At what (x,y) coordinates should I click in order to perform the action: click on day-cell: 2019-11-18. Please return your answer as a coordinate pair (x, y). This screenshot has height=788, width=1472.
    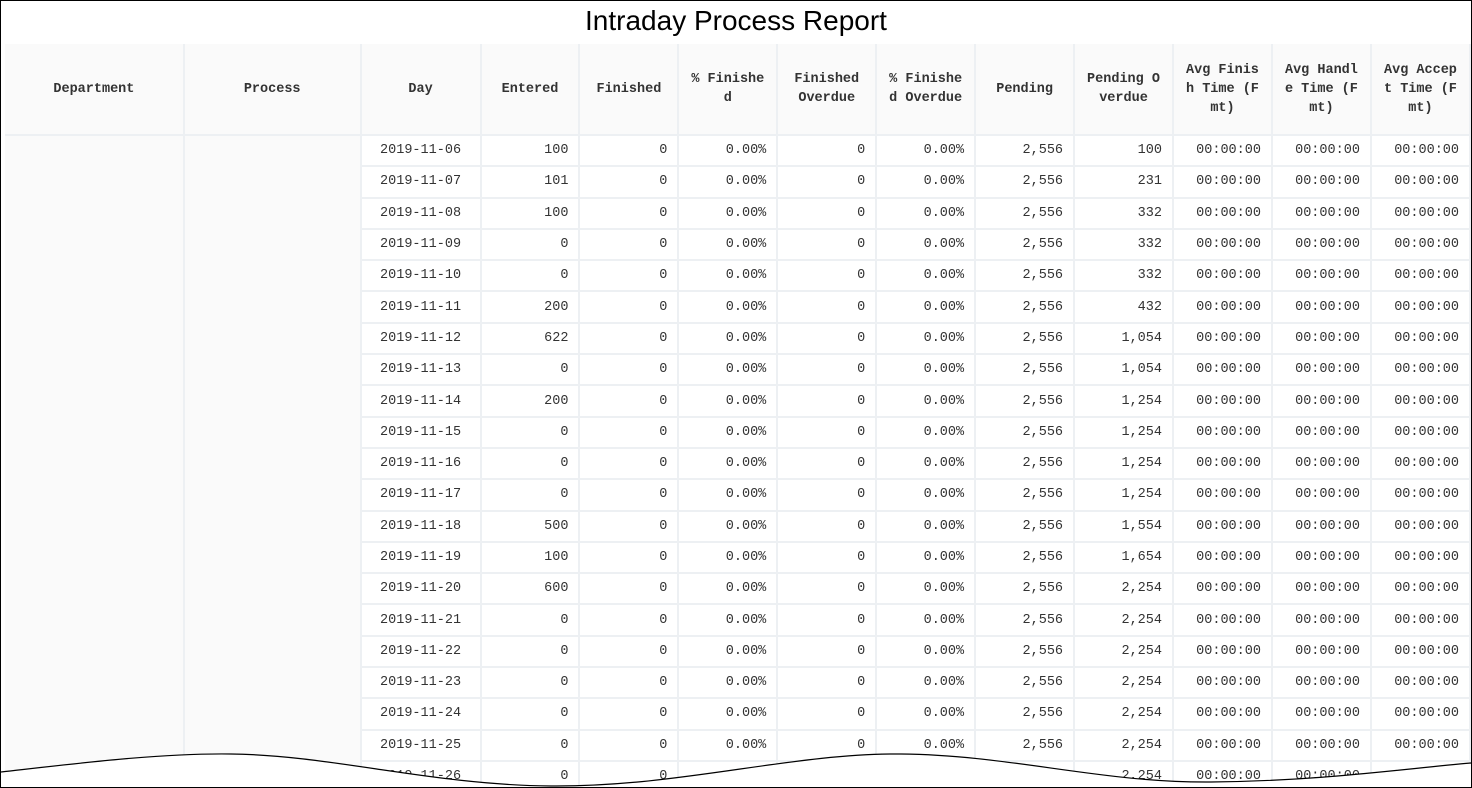
    Looking at the image, I should click on (421, 526).